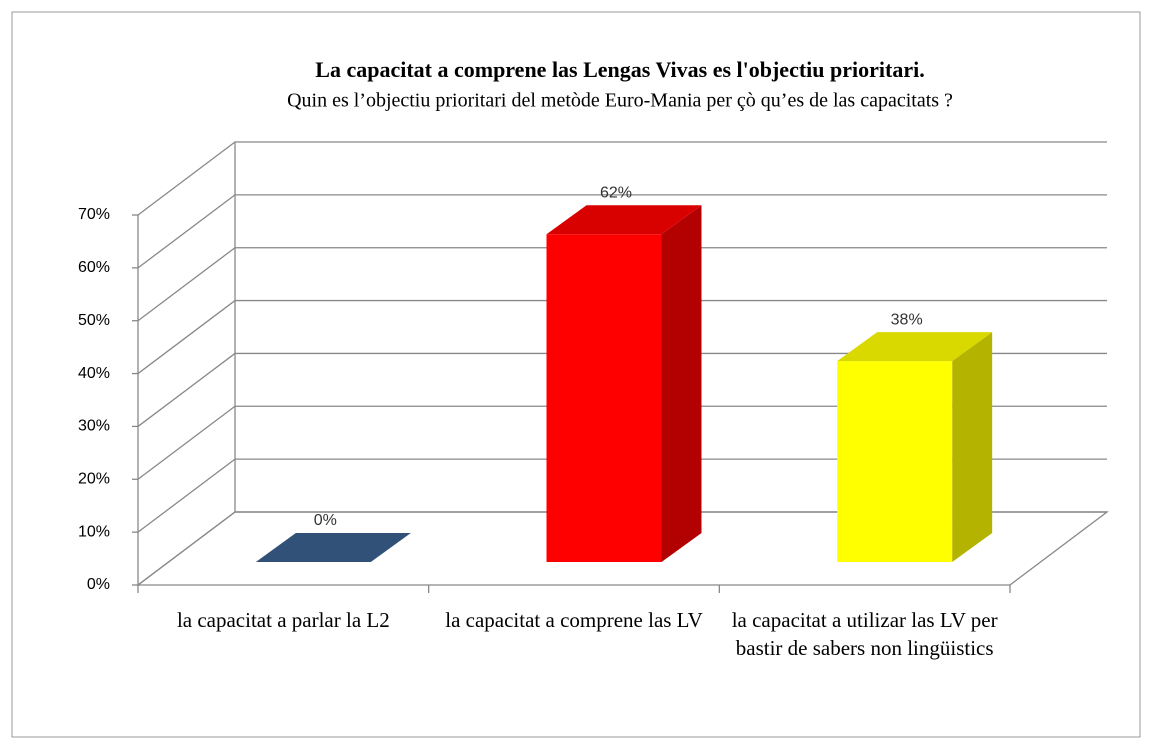 This screenshot has width=1152, height=749. What do you see at coordinates (325, 520) in the screenshot?
I see `value-label: 0%` at bounding box center [325, 520].